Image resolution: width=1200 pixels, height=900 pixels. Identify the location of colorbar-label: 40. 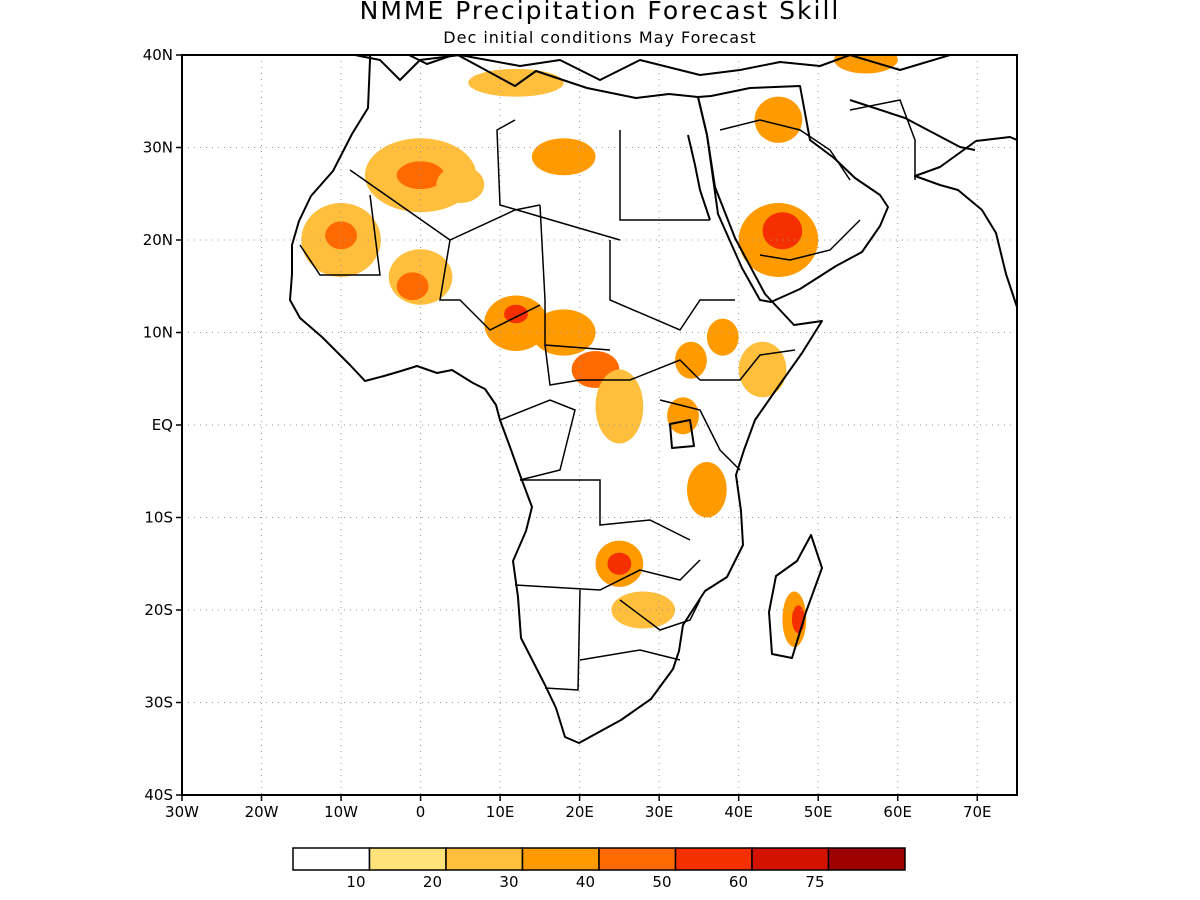
(585, 882).